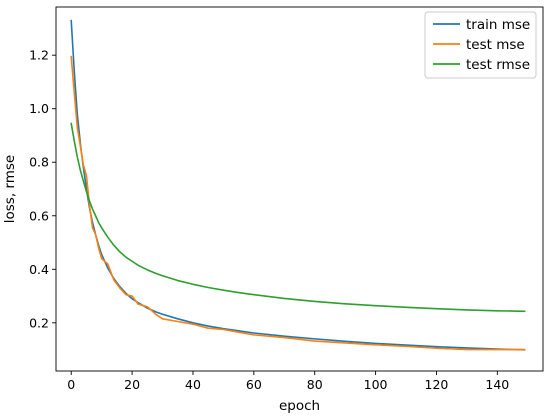 The width and height of the screenshot is (550, 416). What do you see at coordinates (39, 269) in the screenshot?
I see `y-tick-label: 0.4` at bounding box center [39, 269].